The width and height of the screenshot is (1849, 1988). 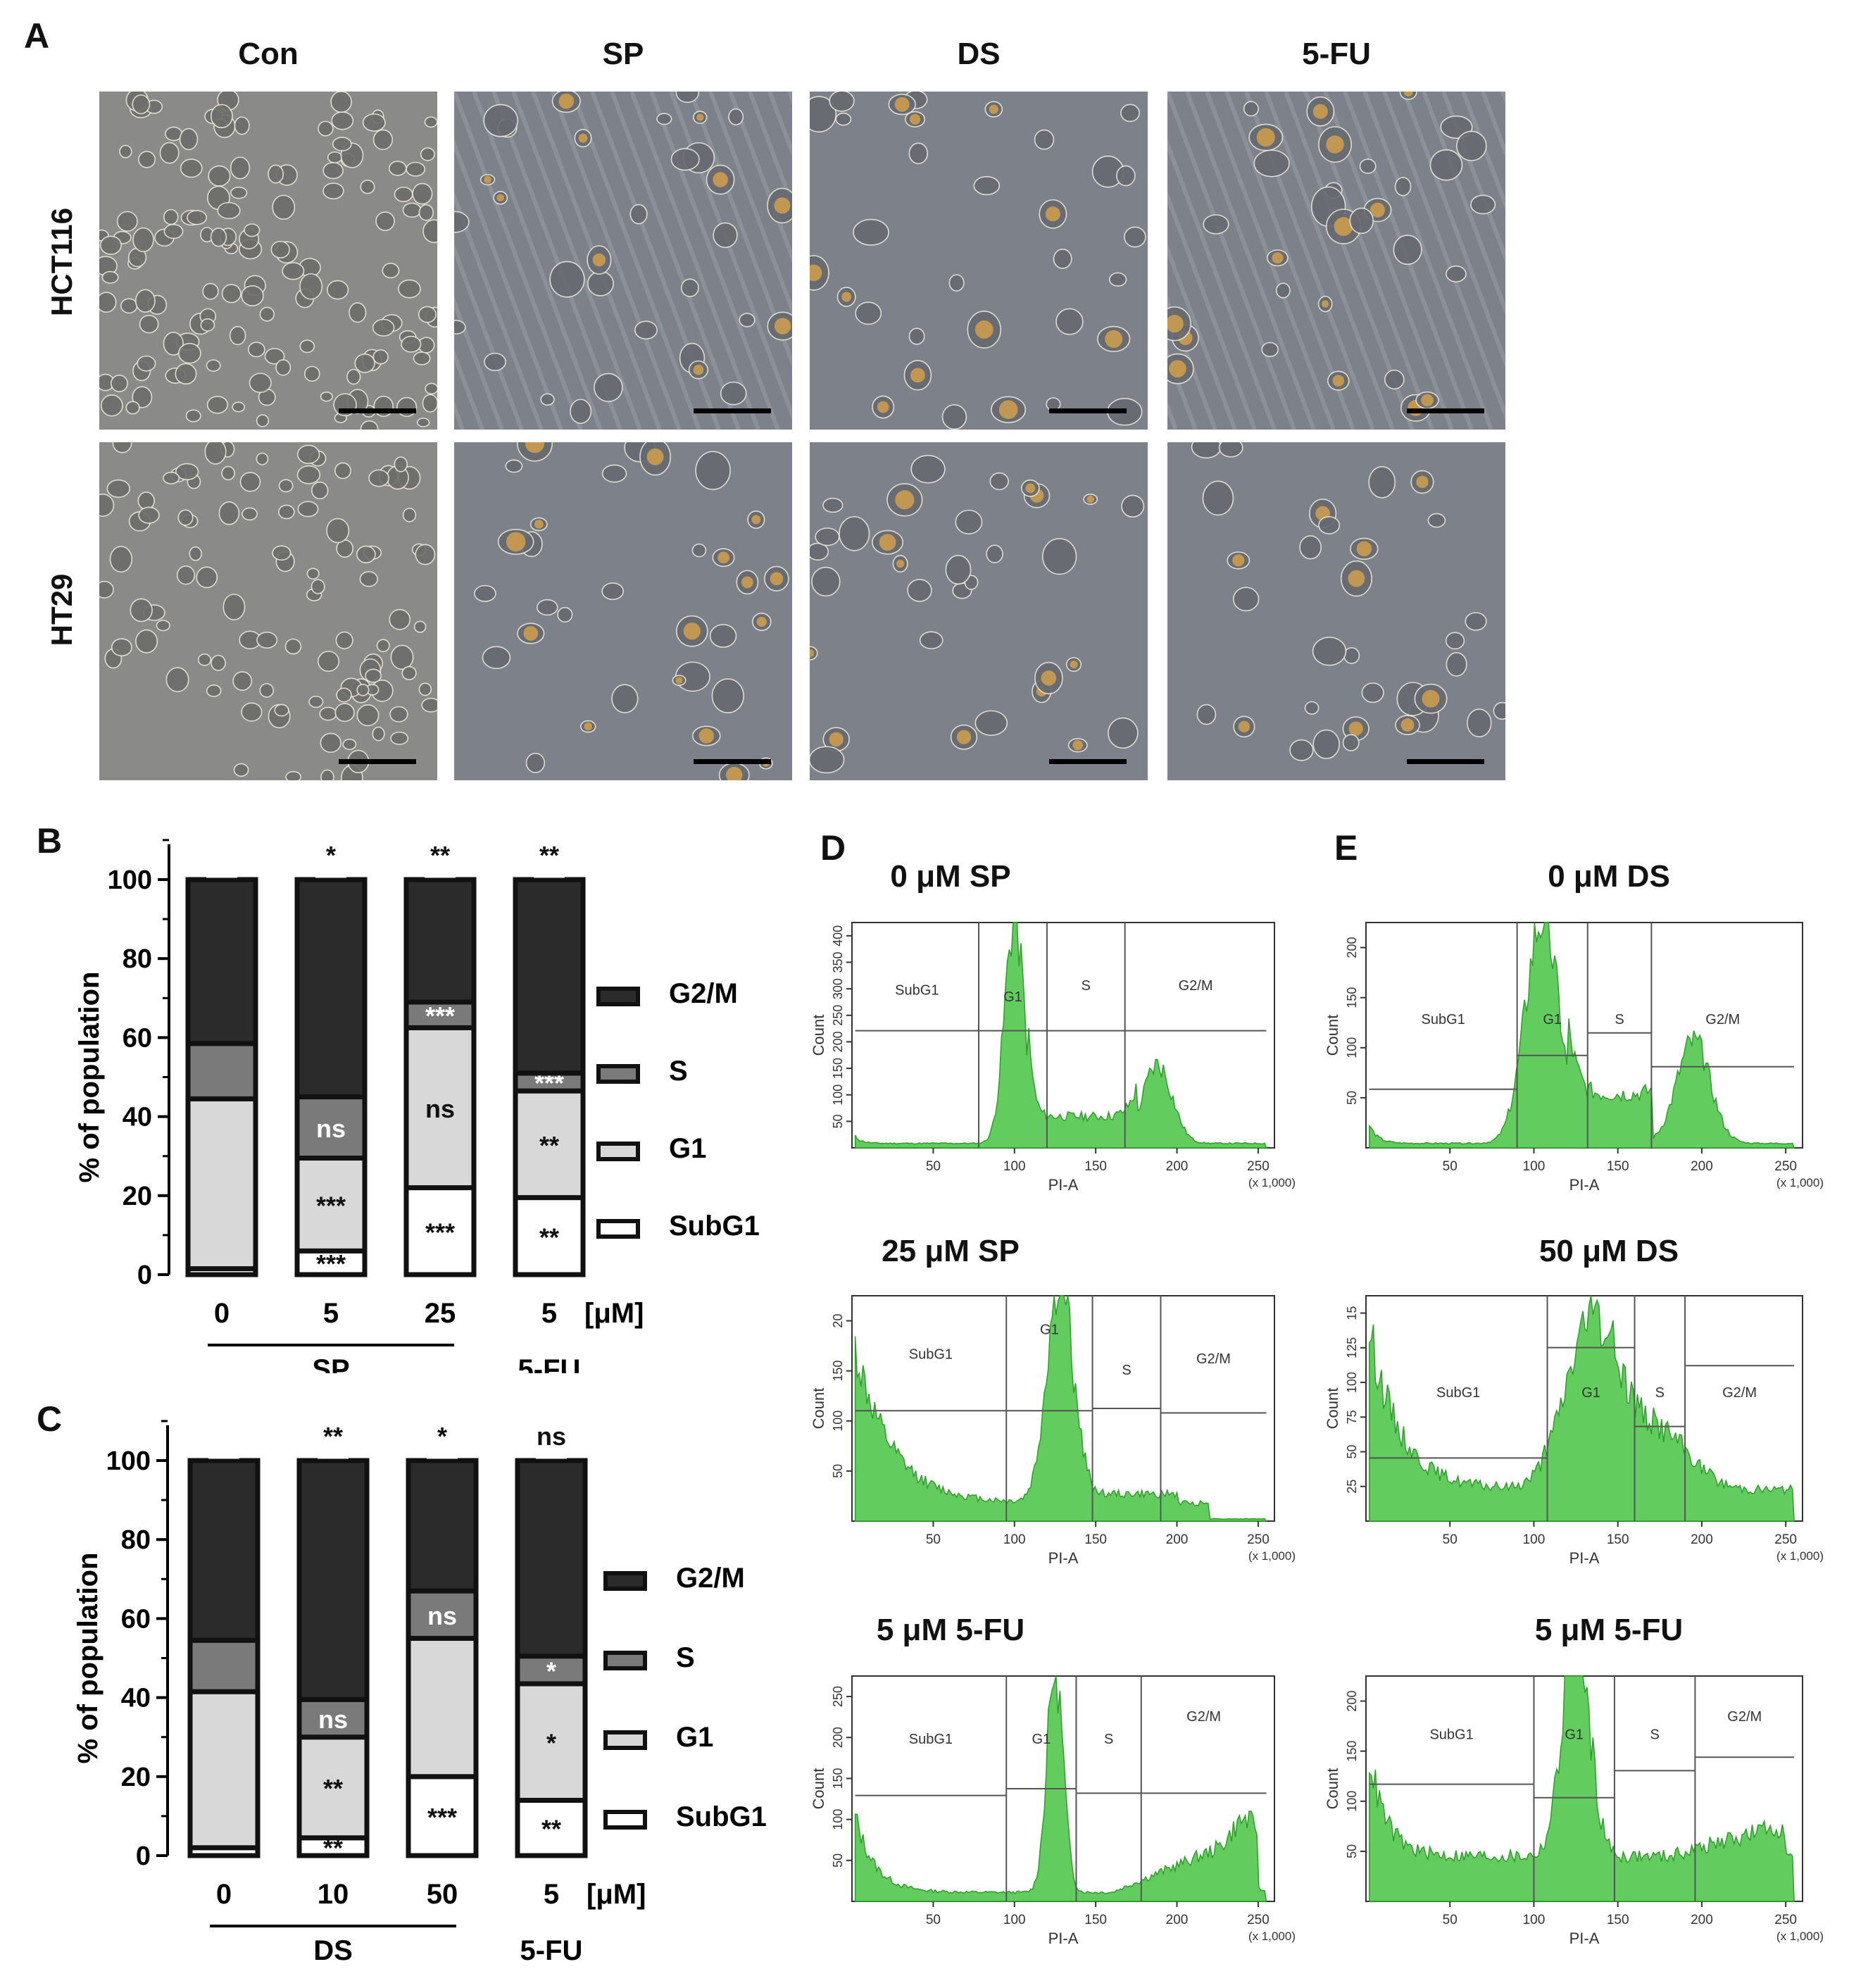 What do you see at coordinates (551, 1670) in the screenshot?
I see `bar-segment-s` at bounding box center [551, 1670].